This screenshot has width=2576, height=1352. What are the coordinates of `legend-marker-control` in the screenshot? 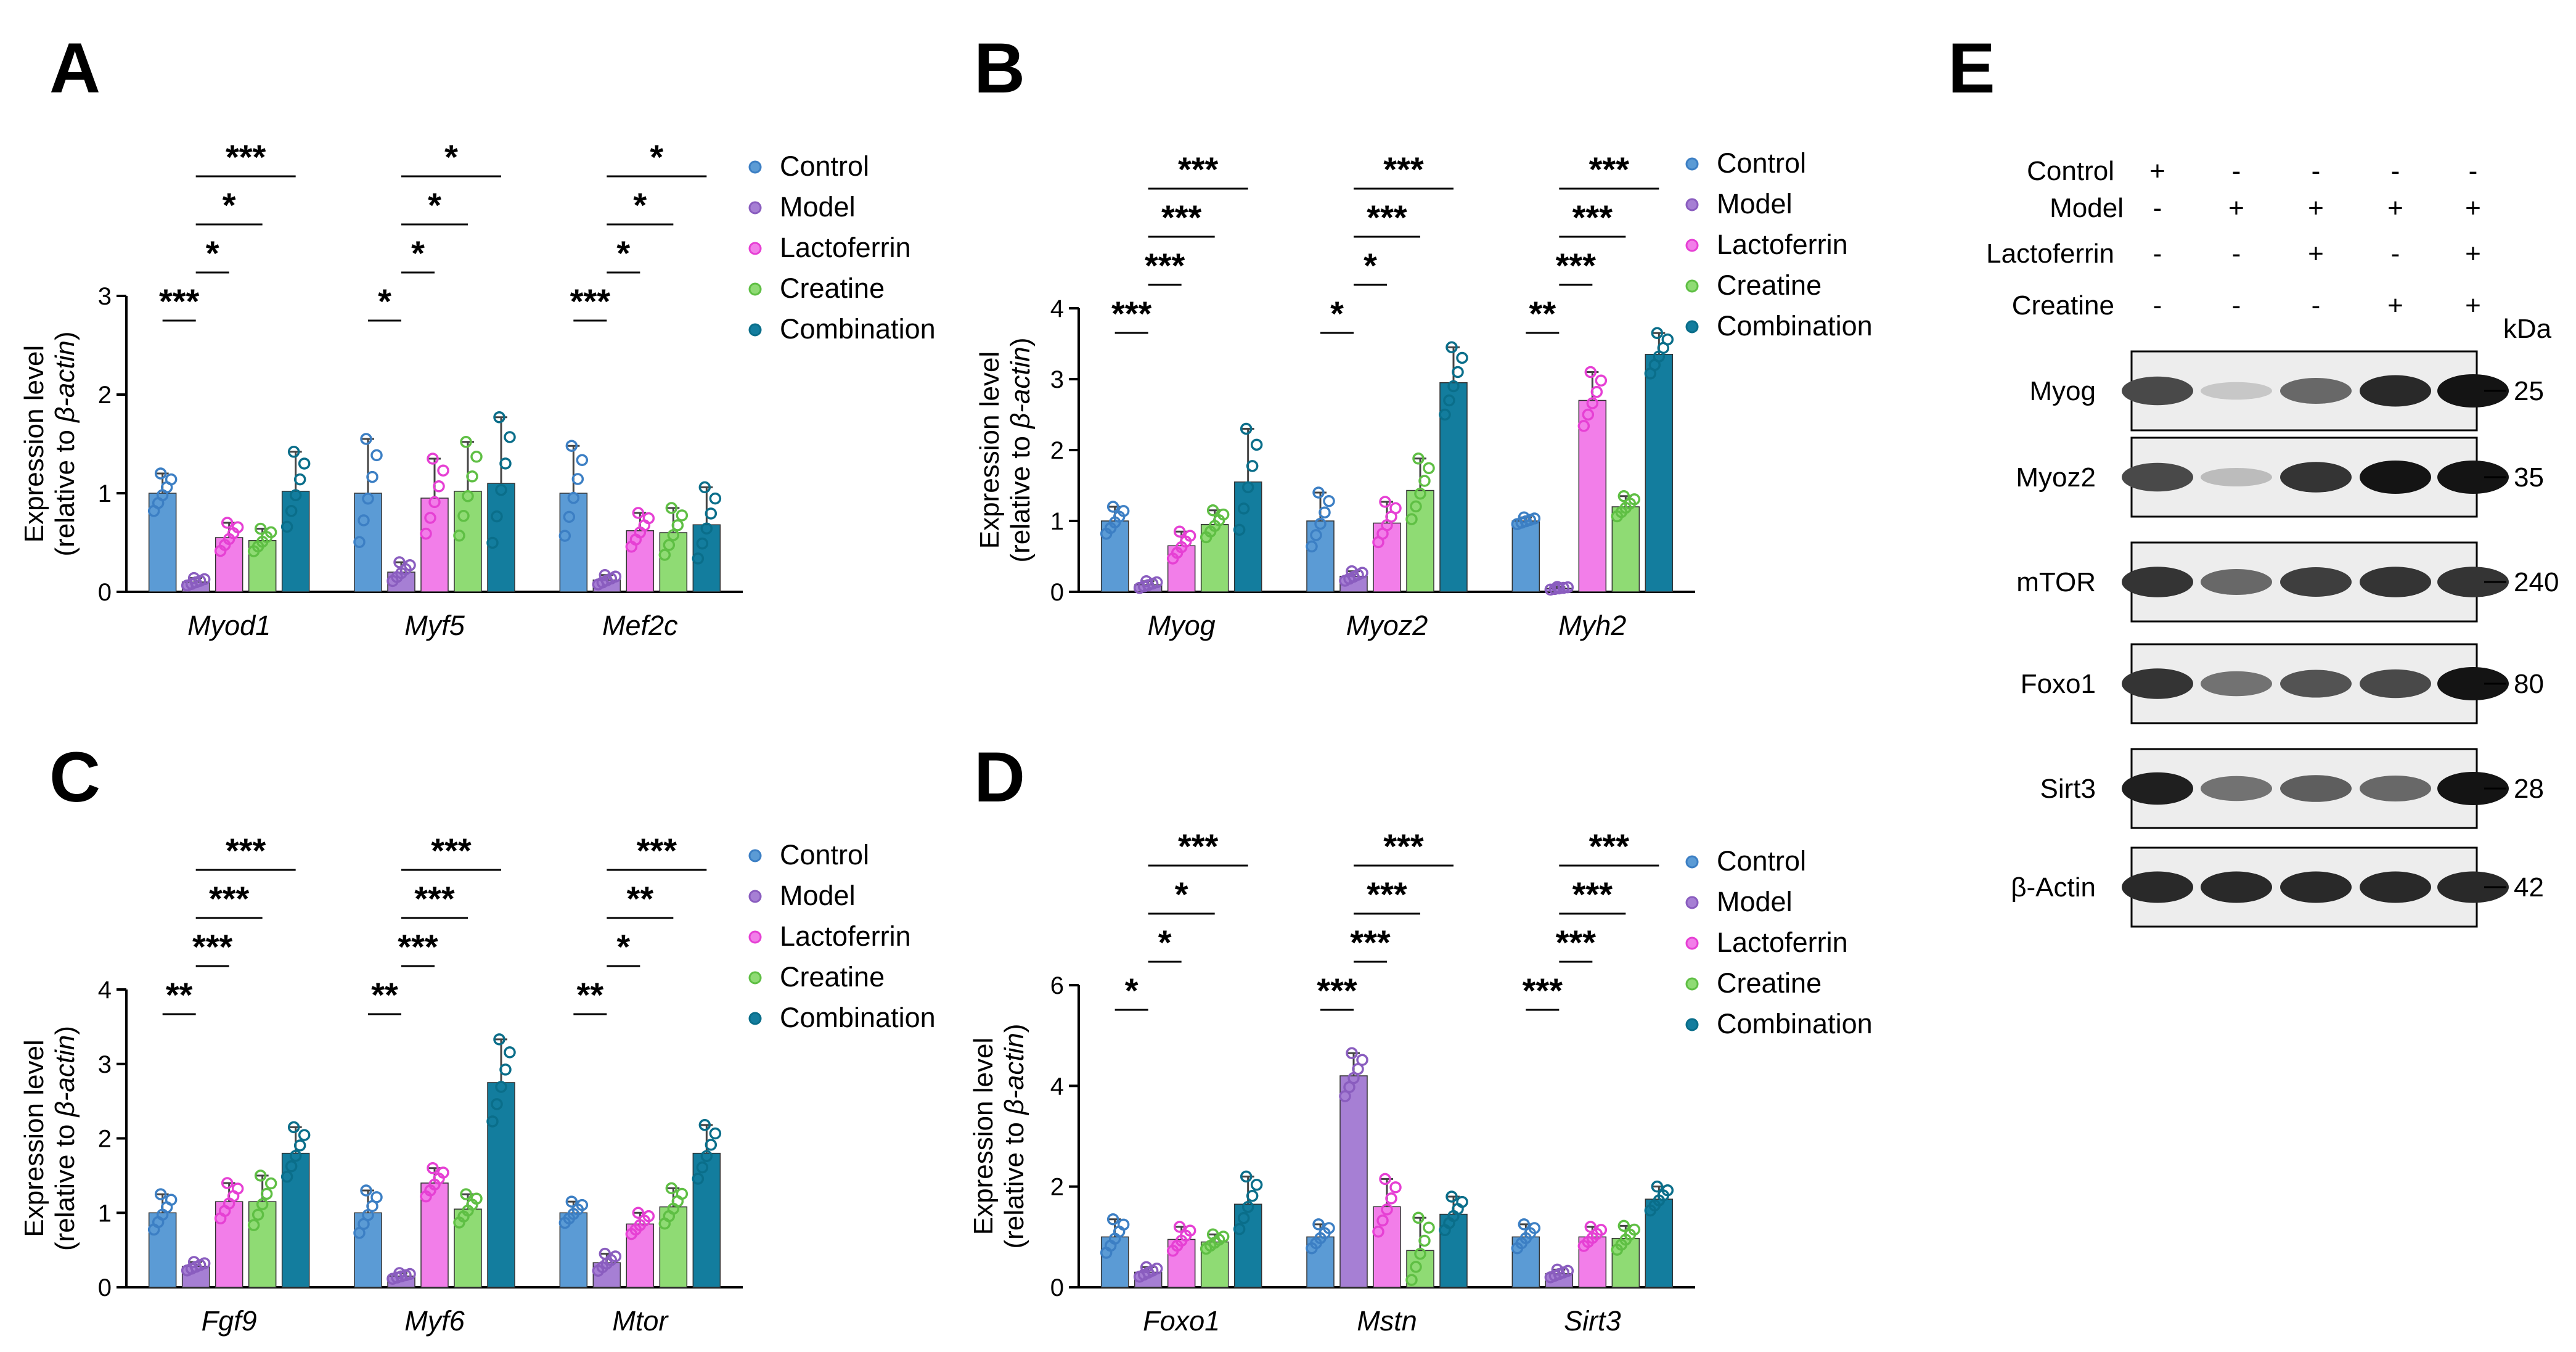 It's located at (1692, 862).